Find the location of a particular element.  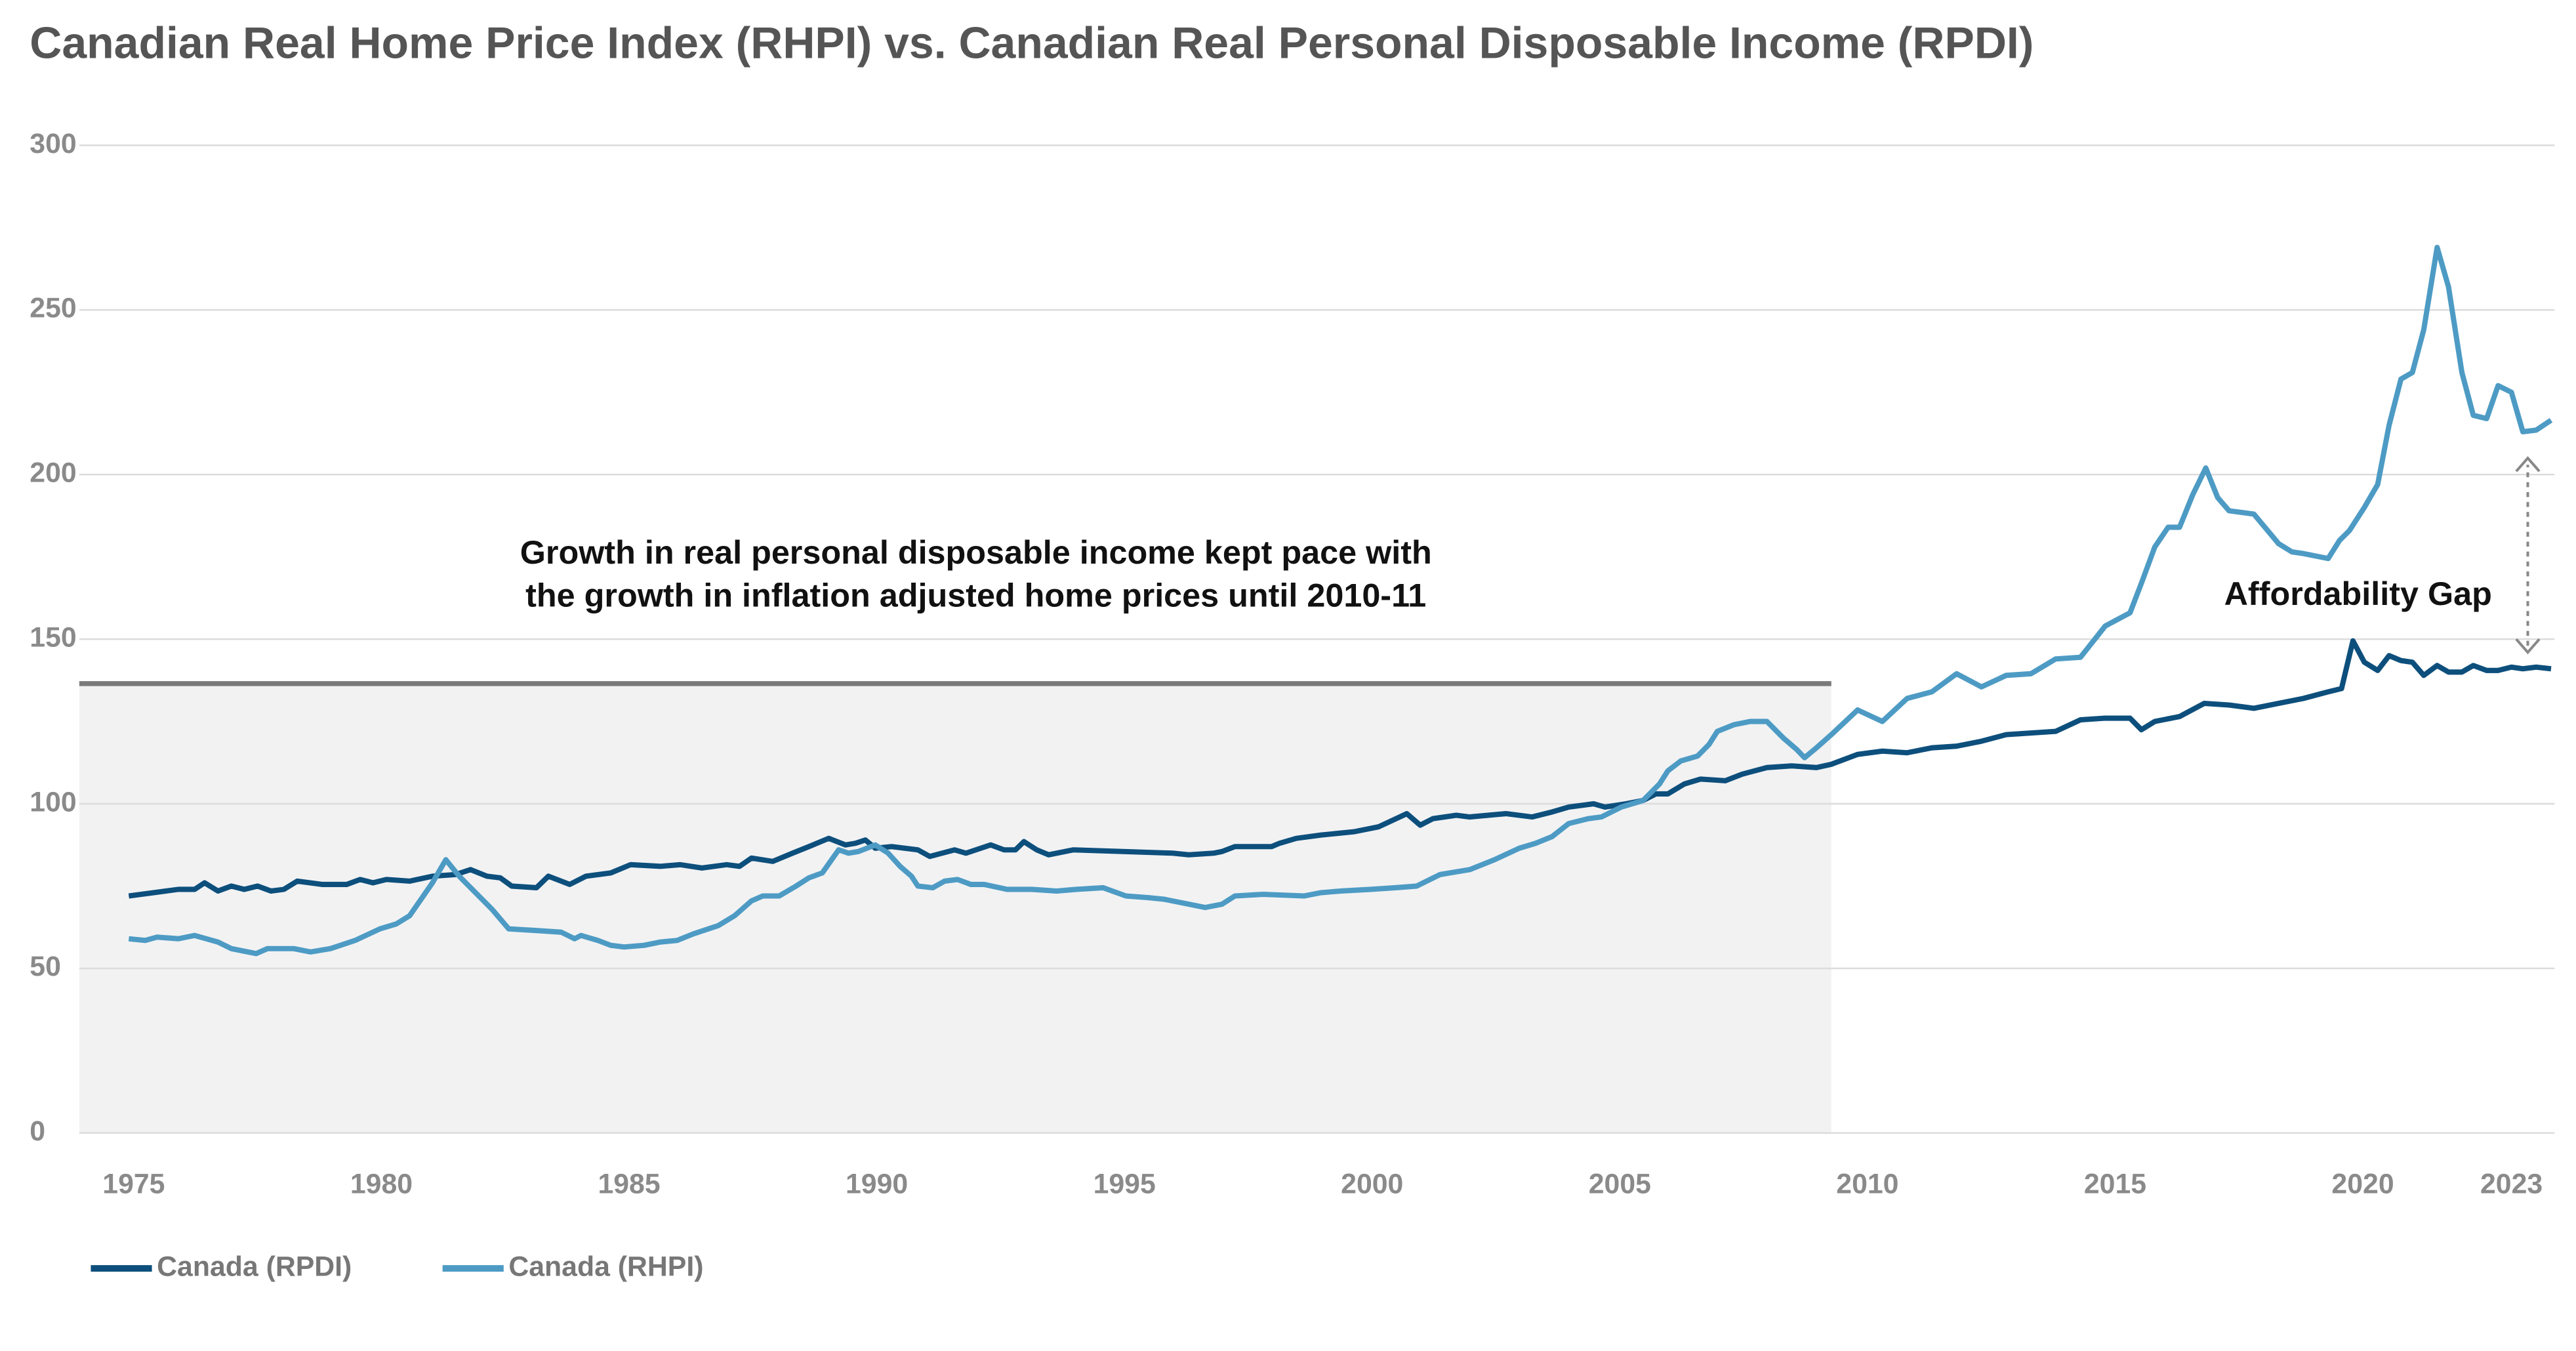

gap-label: Affordability Gap is located at coordinates (2358, 593).